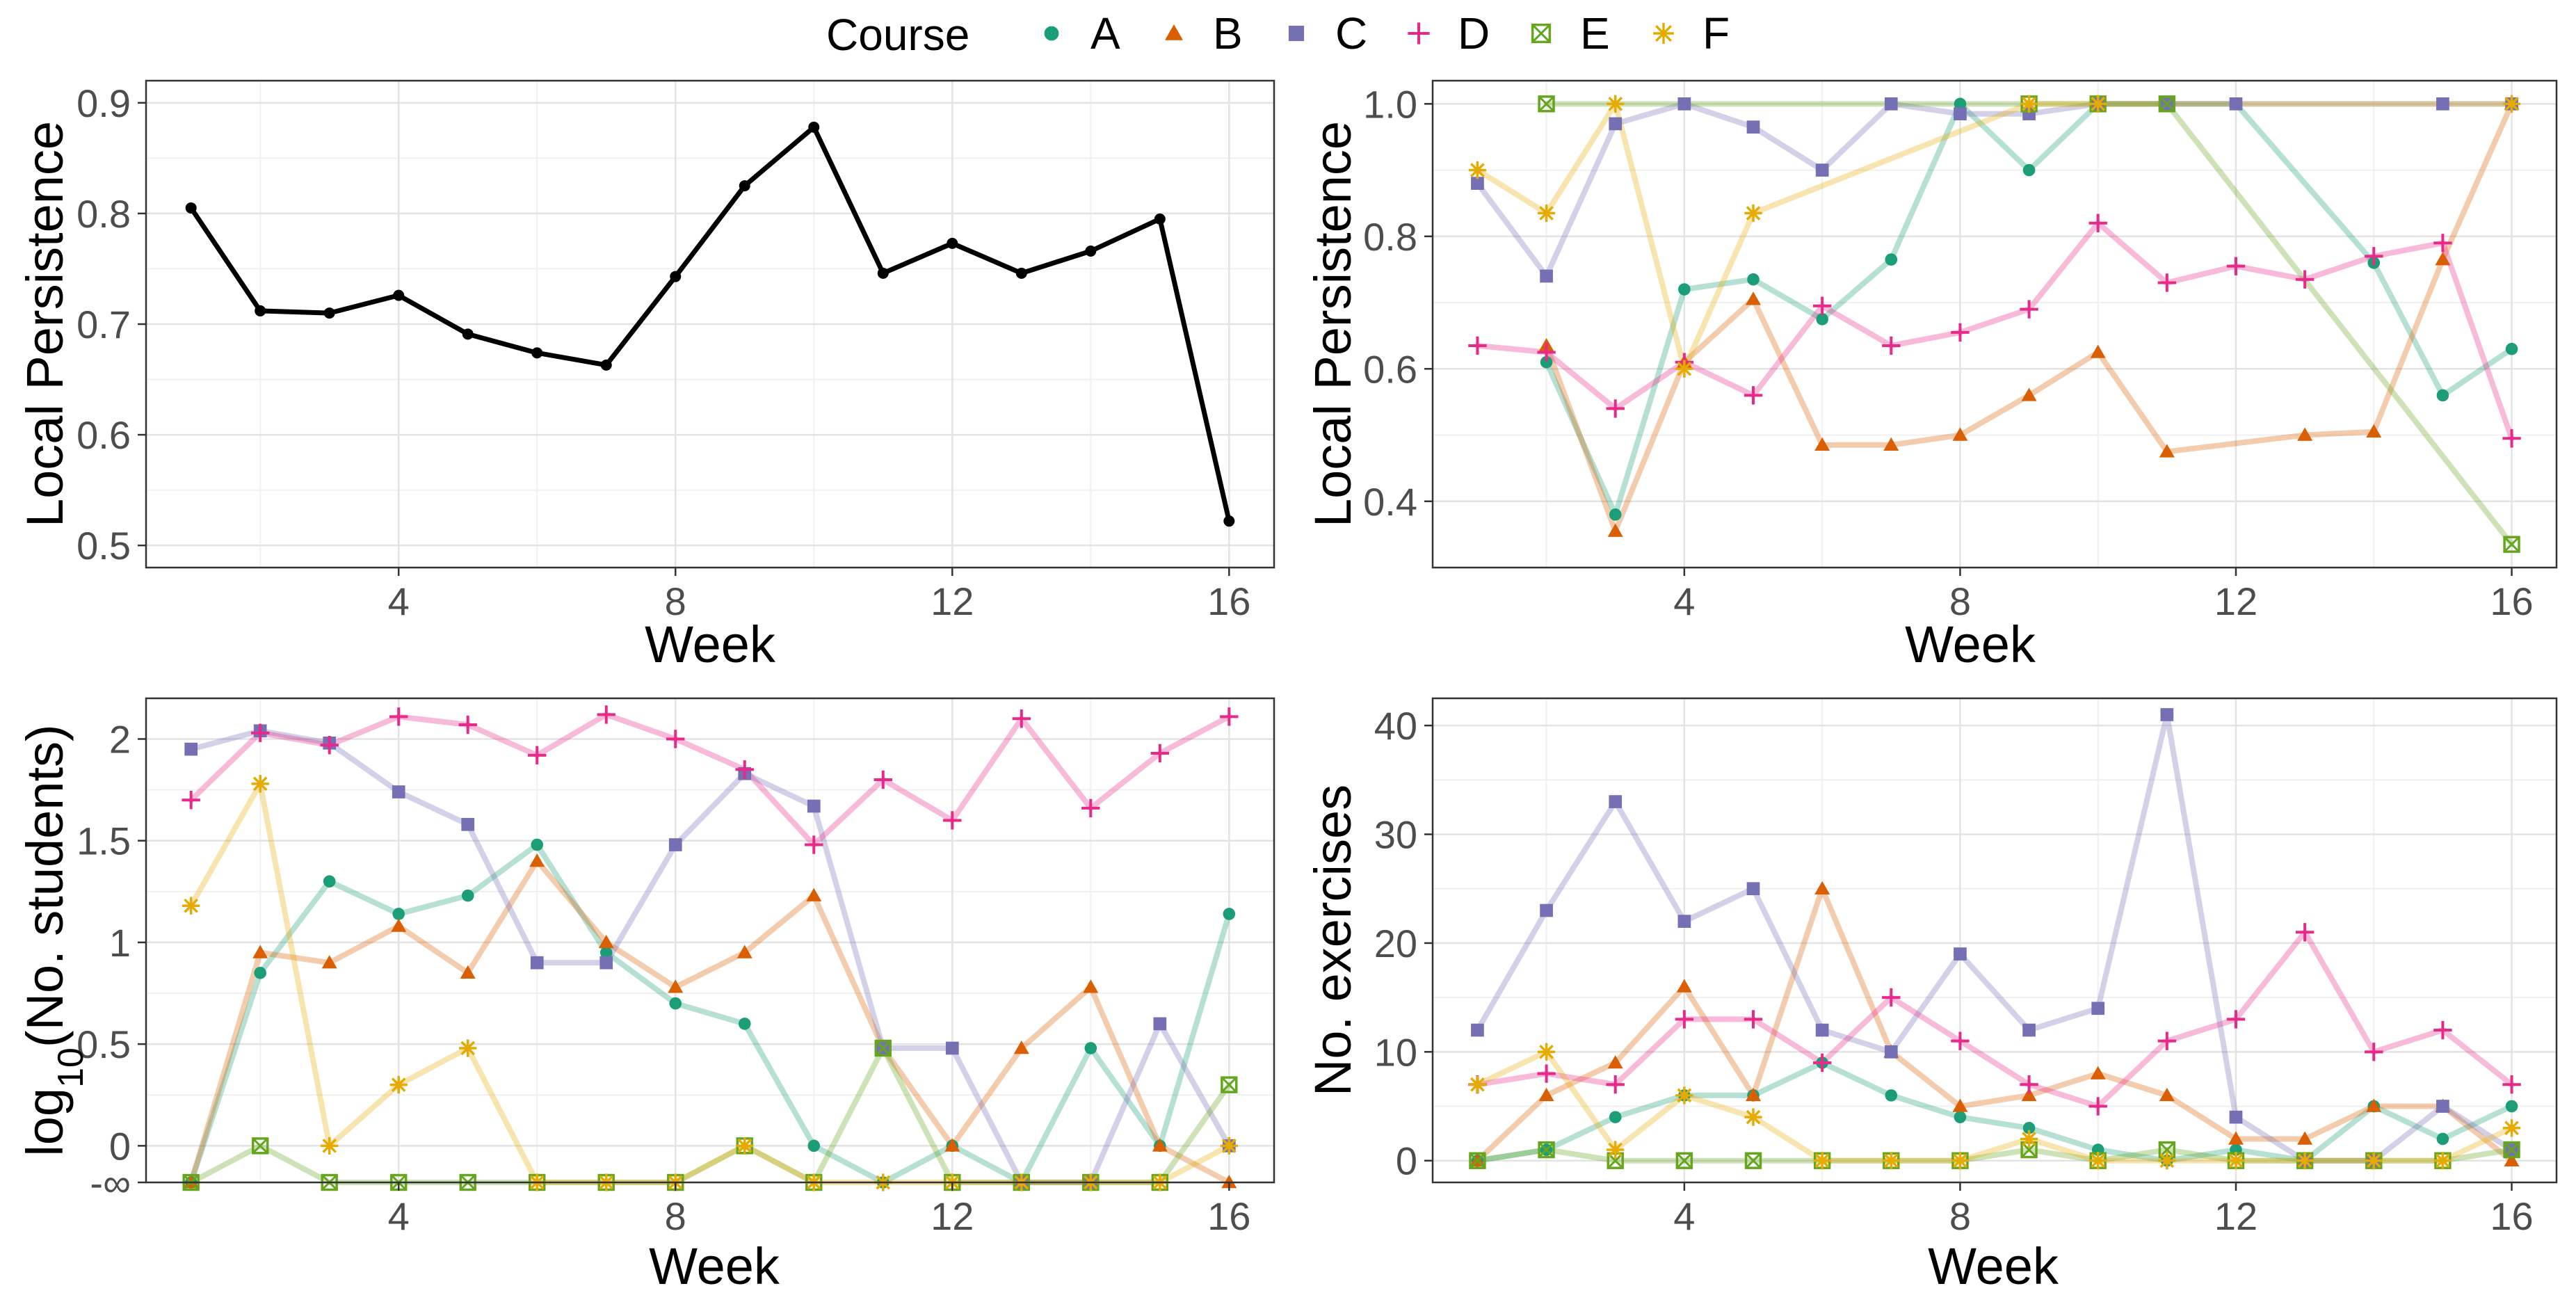  I want to click on point-E-w11, so click(883, 1048).